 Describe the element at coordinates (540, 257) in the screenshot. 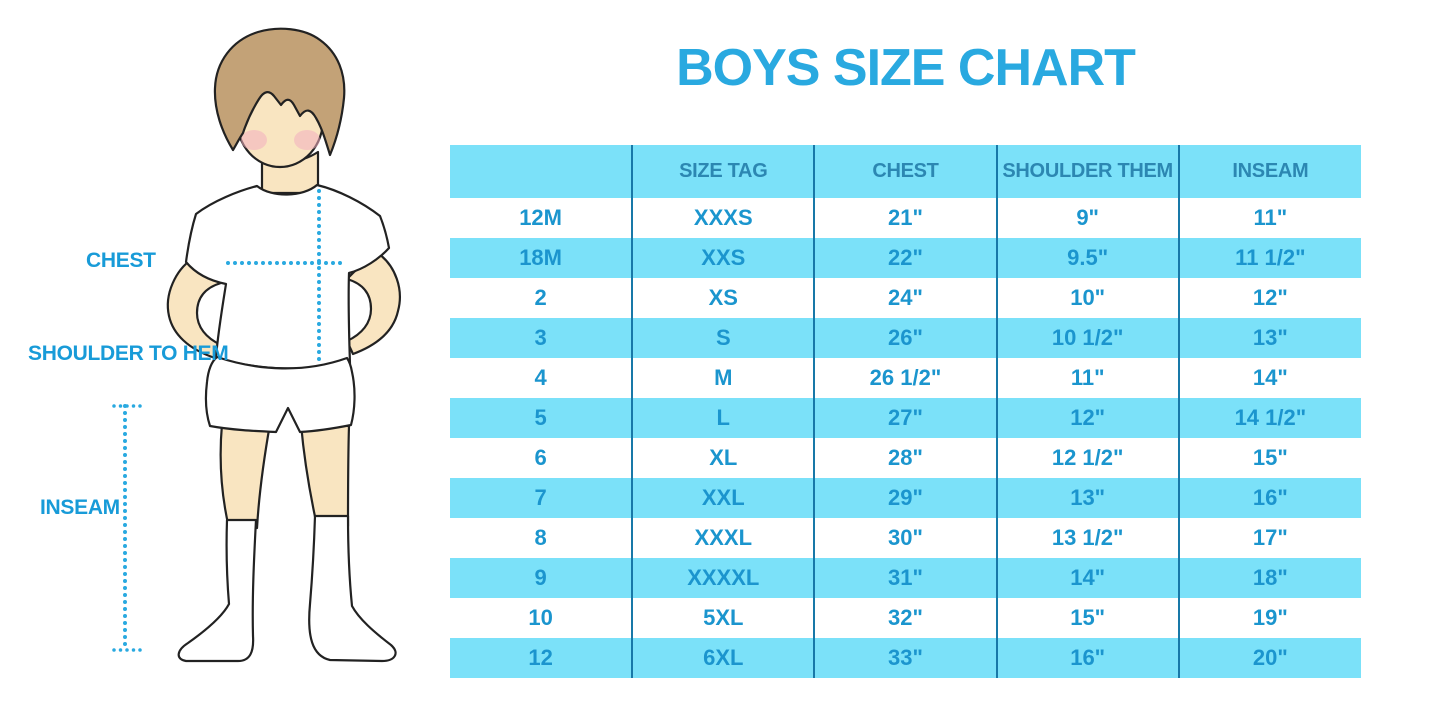

I see `table-cell: 18M` at that location.